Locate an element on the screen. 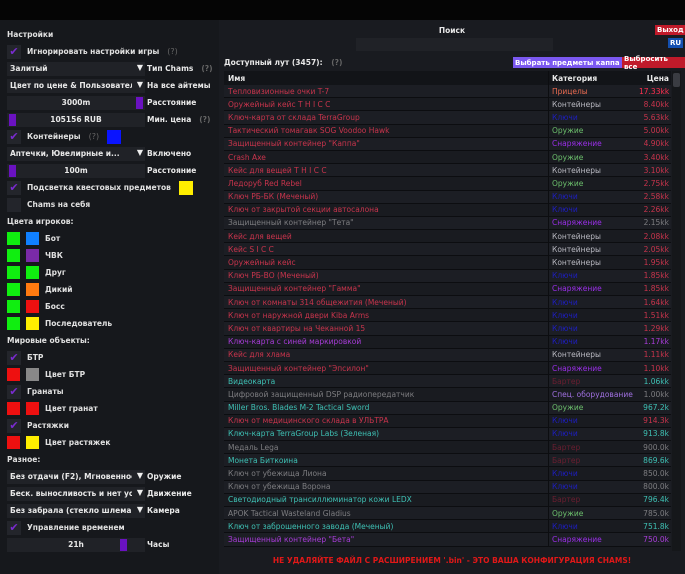 Image resolution: width=685 pixels, height=574 pixels. table-row: Видеокарта Бартер 1.06kk is located at coordinates (447, 382).